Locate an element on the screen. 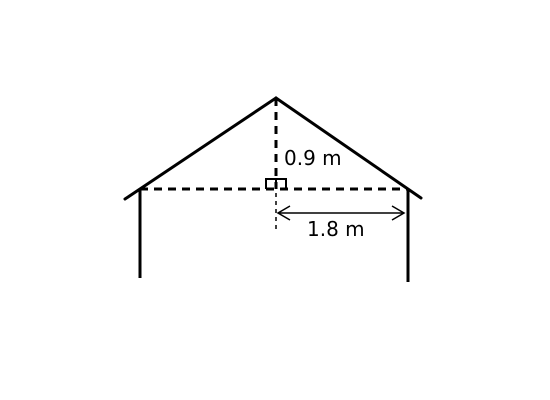 This screenshot has height=400, width=550. arrow-head-left is located at coordinates (283, 213).